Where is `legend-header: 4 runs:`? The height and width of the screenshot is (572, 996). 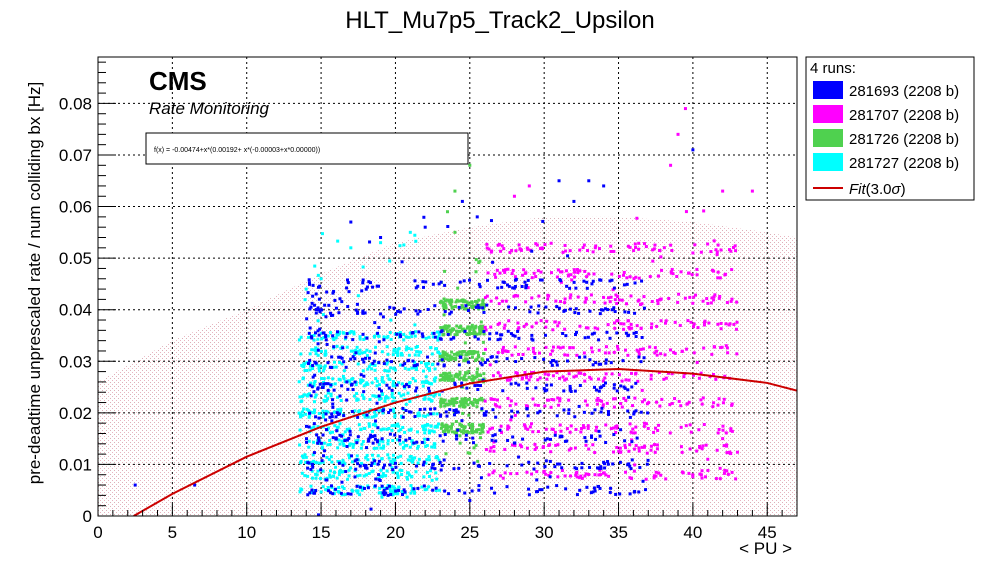 legend-header: 4 runs: is located at coordinates (833, 68).